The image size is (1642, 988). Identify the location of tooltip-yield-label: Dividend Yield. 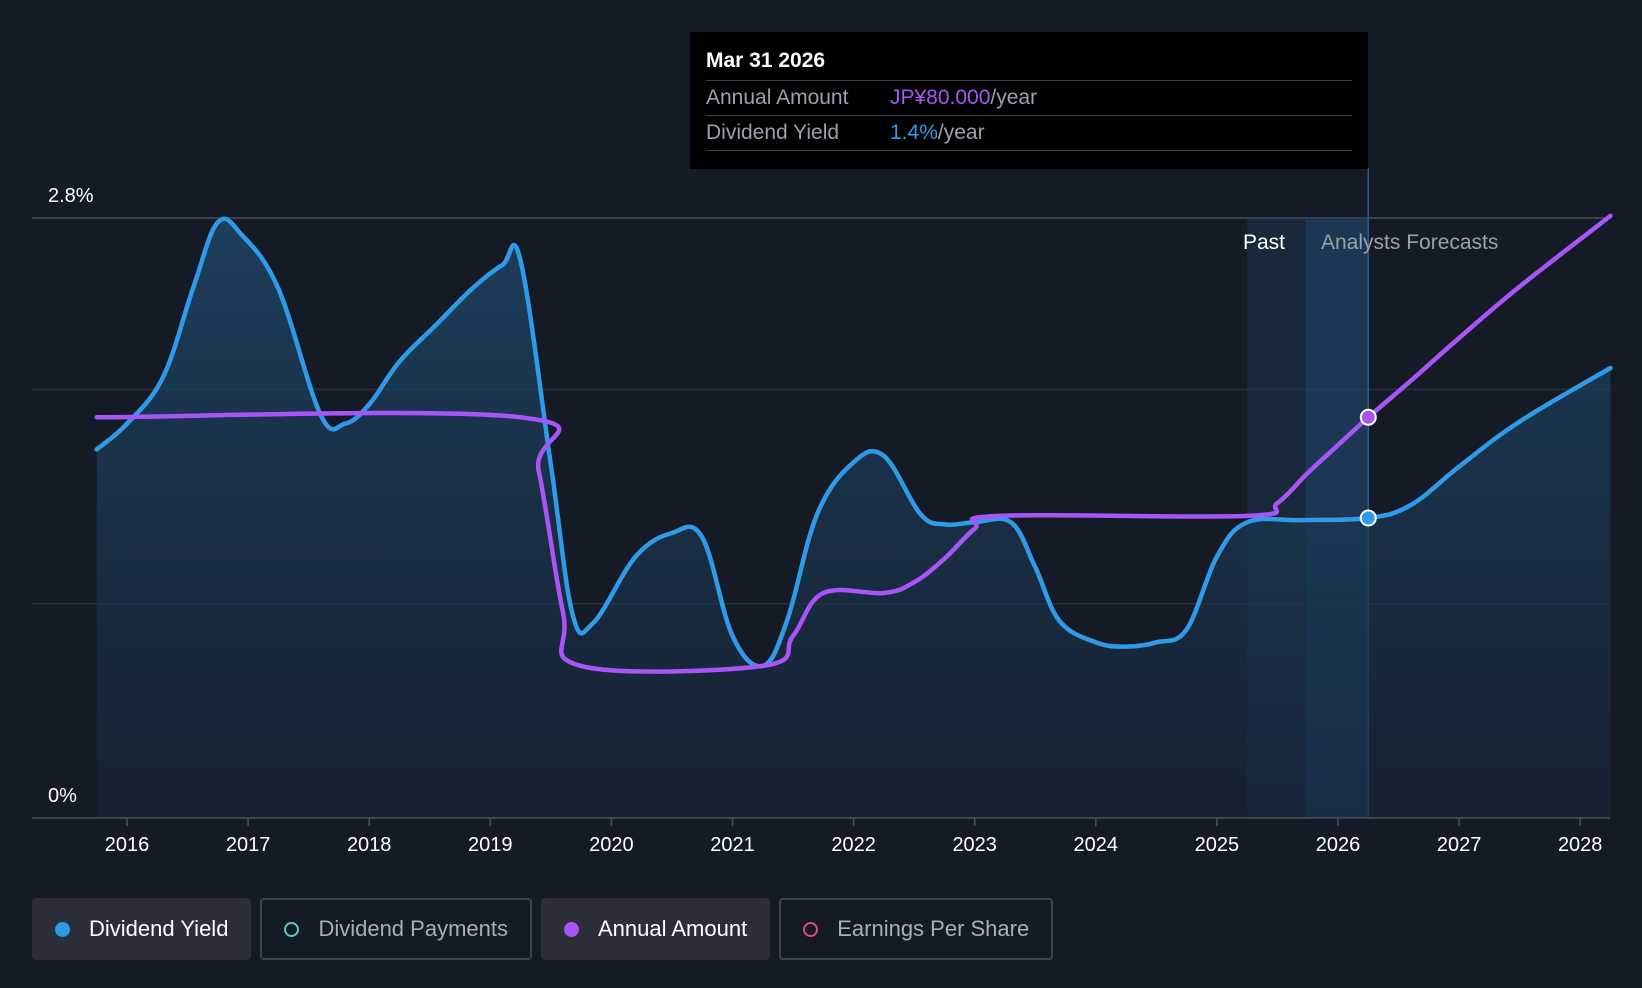
(773, 132).